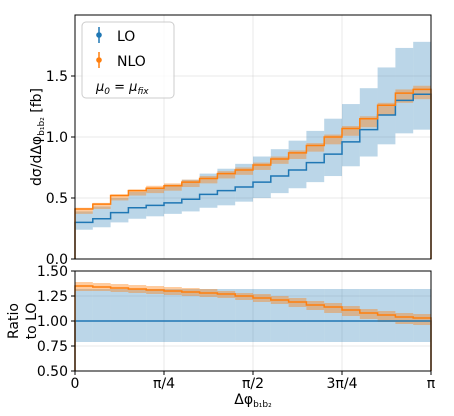 This screenshot has height=416, width=454. Describe the element at coordinates (253, 401) in the screenshot. I see `x-axis-label: Δφb₁b₂` at that location.